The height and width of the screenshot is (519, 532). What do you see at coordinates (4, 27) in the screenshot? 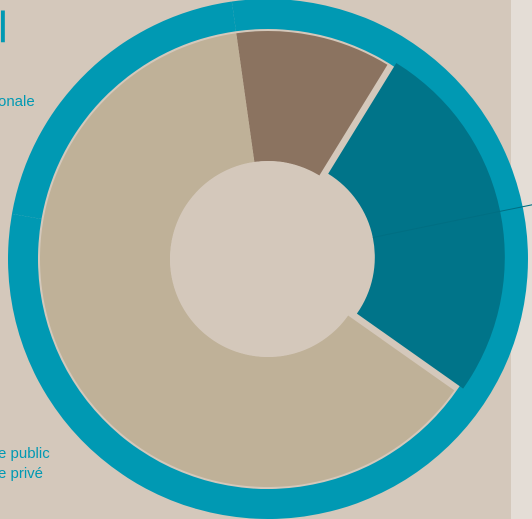
I see `heading-fragment: l` at bounding box center [4, 27].